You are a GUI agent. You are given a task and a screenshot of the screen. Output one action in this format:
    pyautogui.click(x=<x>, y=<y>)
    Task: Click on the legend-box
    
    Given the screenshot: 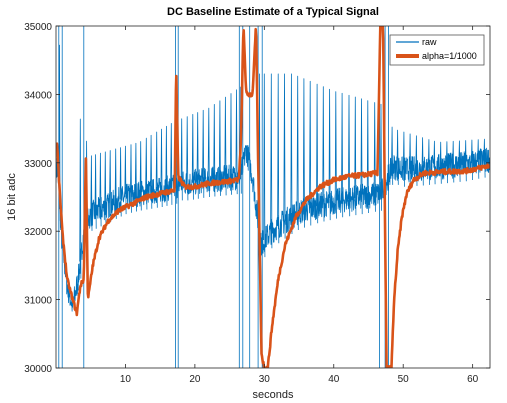 What is the action you would take?
    pyautogui.click(x=437, y=50)
    